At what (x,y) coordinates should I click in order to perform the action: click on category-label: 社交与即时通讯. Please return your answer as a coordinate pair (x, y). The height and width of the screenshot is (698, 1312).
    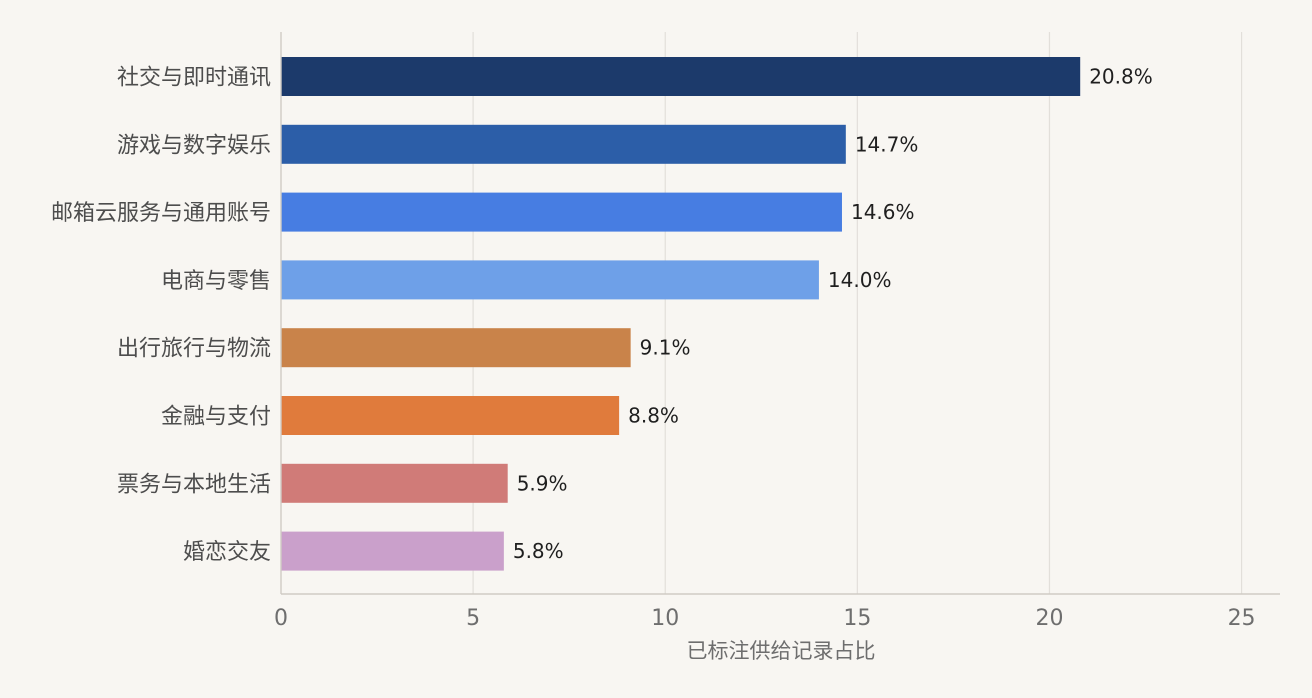
    Looking at the image, I should click on (194, 78).